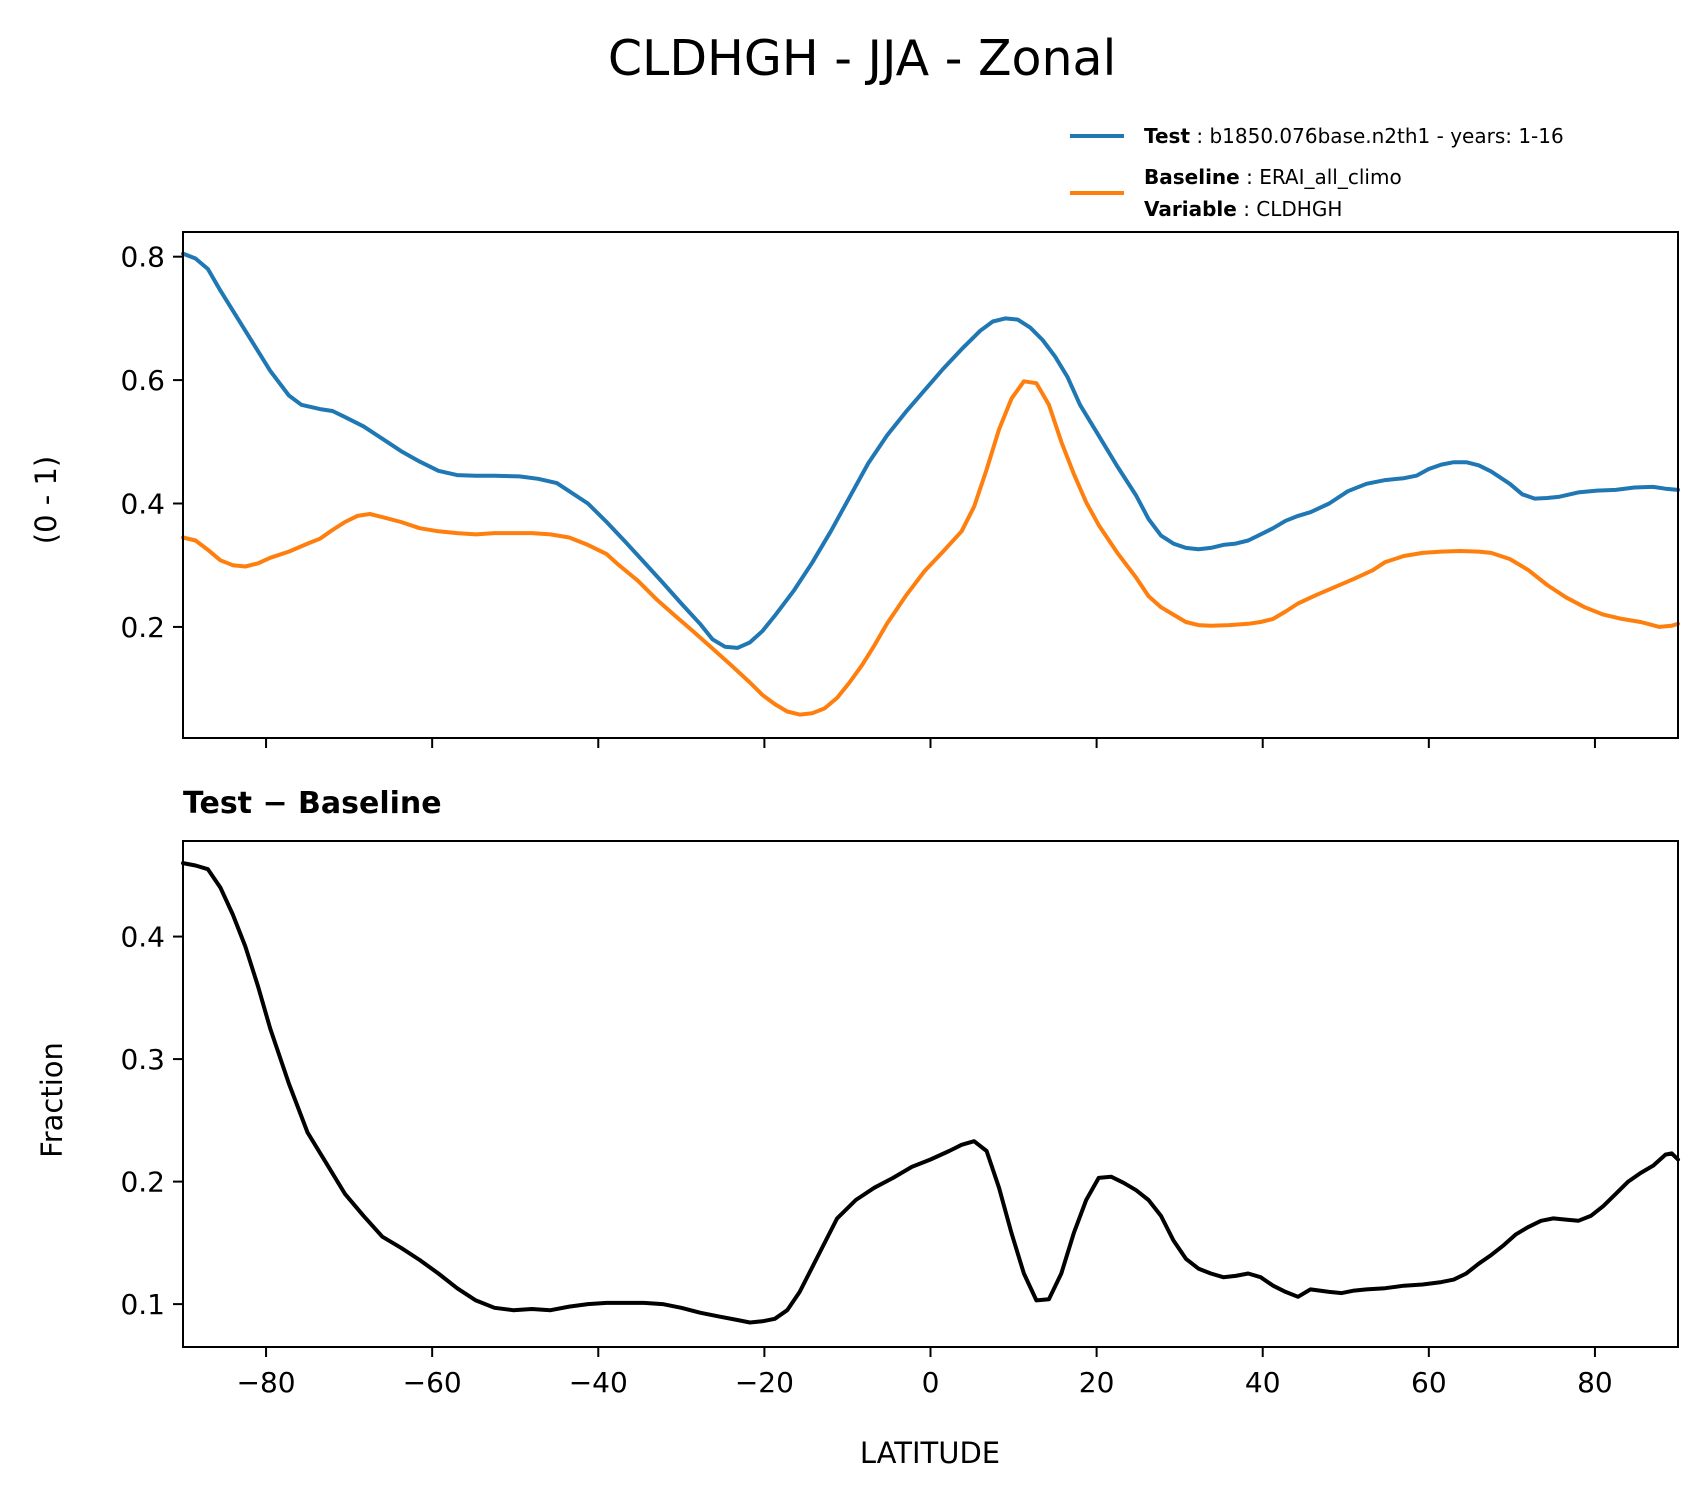 The height and width of the screenshot is (1500, 1700). Describe the element at coordinates (1190, 209) in the screenshot. I see `legend-key-variable: Variable` at that location.